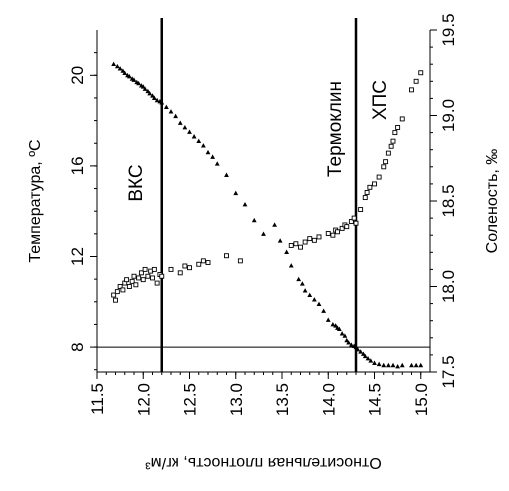 The width and height of the screenshot is (509, 491). What do you see at coordinates (335, 129) in the screenshot?
I see `region-label: Термоклин` at bounding box center [335, 129].